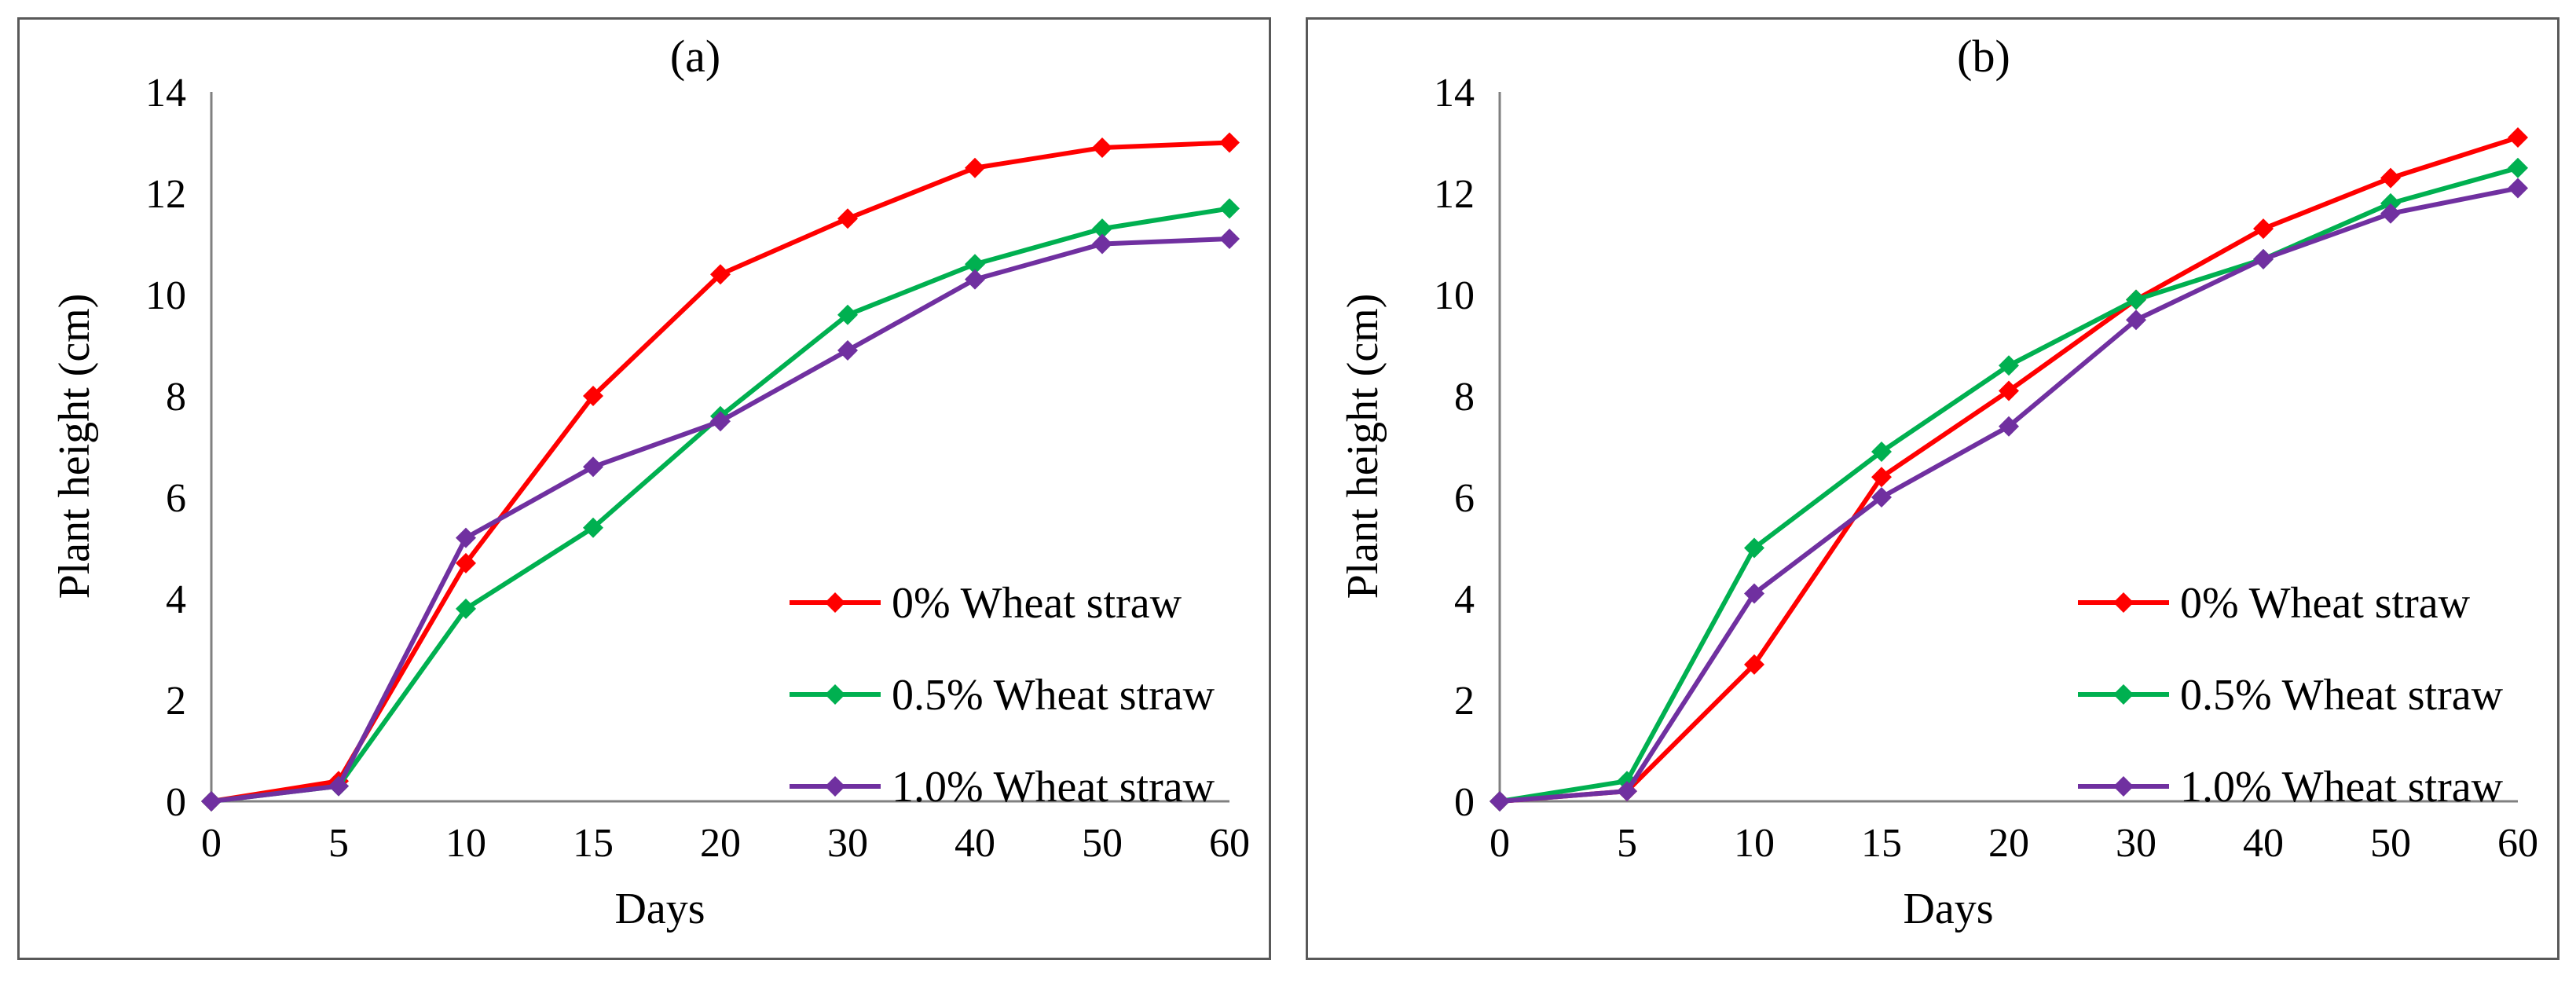 Image resolution: width=2576 pixels, height=982 pixels. What do you see at coordinates (176, 599) in the screenshot?
I see `y-tick-label: 4` at bounding box center [176, 599].